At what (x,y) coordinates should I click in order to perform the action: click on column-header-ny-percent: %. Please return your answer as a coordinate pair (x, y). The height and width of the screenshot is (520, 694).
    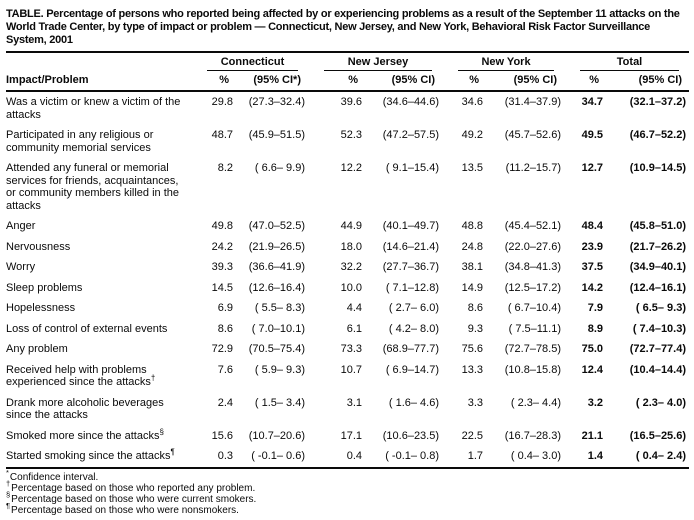
    Looking at the image, I should click on (464, 81).